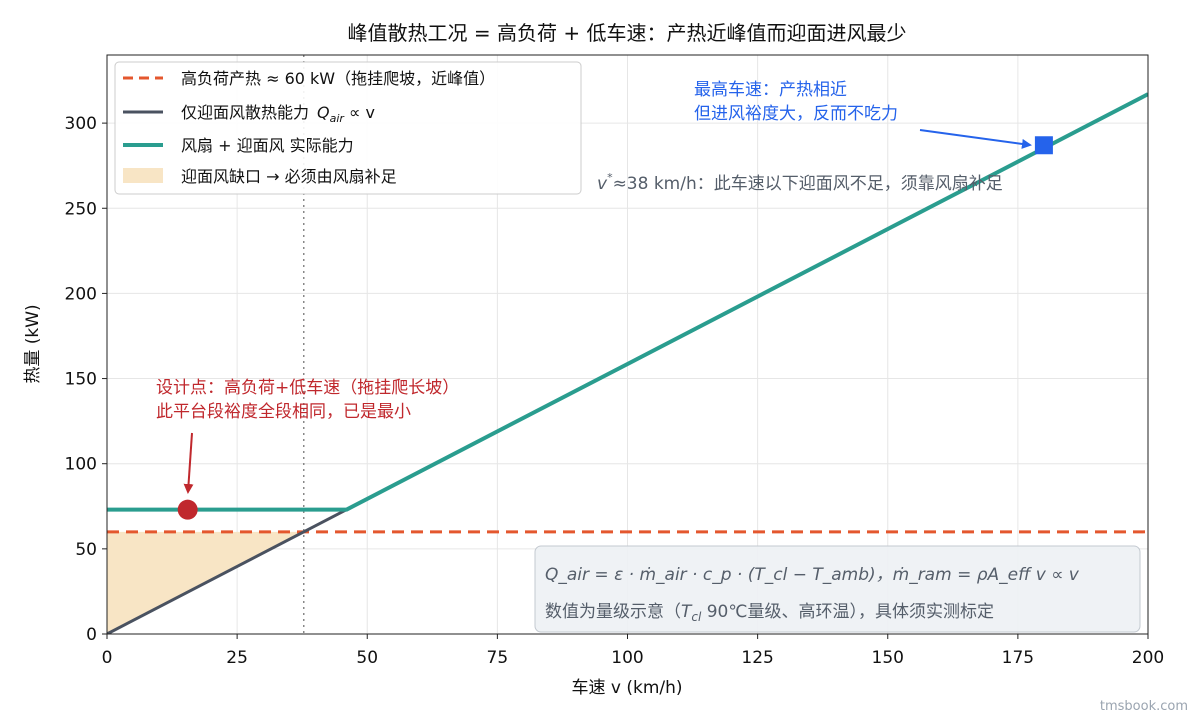 This screenshot has height=720, width=1200. I want to click on annotation-vstar-text: ≈38 km/h：此车速以下迎面风不足，须靠风扇补足, so click(808, 184).